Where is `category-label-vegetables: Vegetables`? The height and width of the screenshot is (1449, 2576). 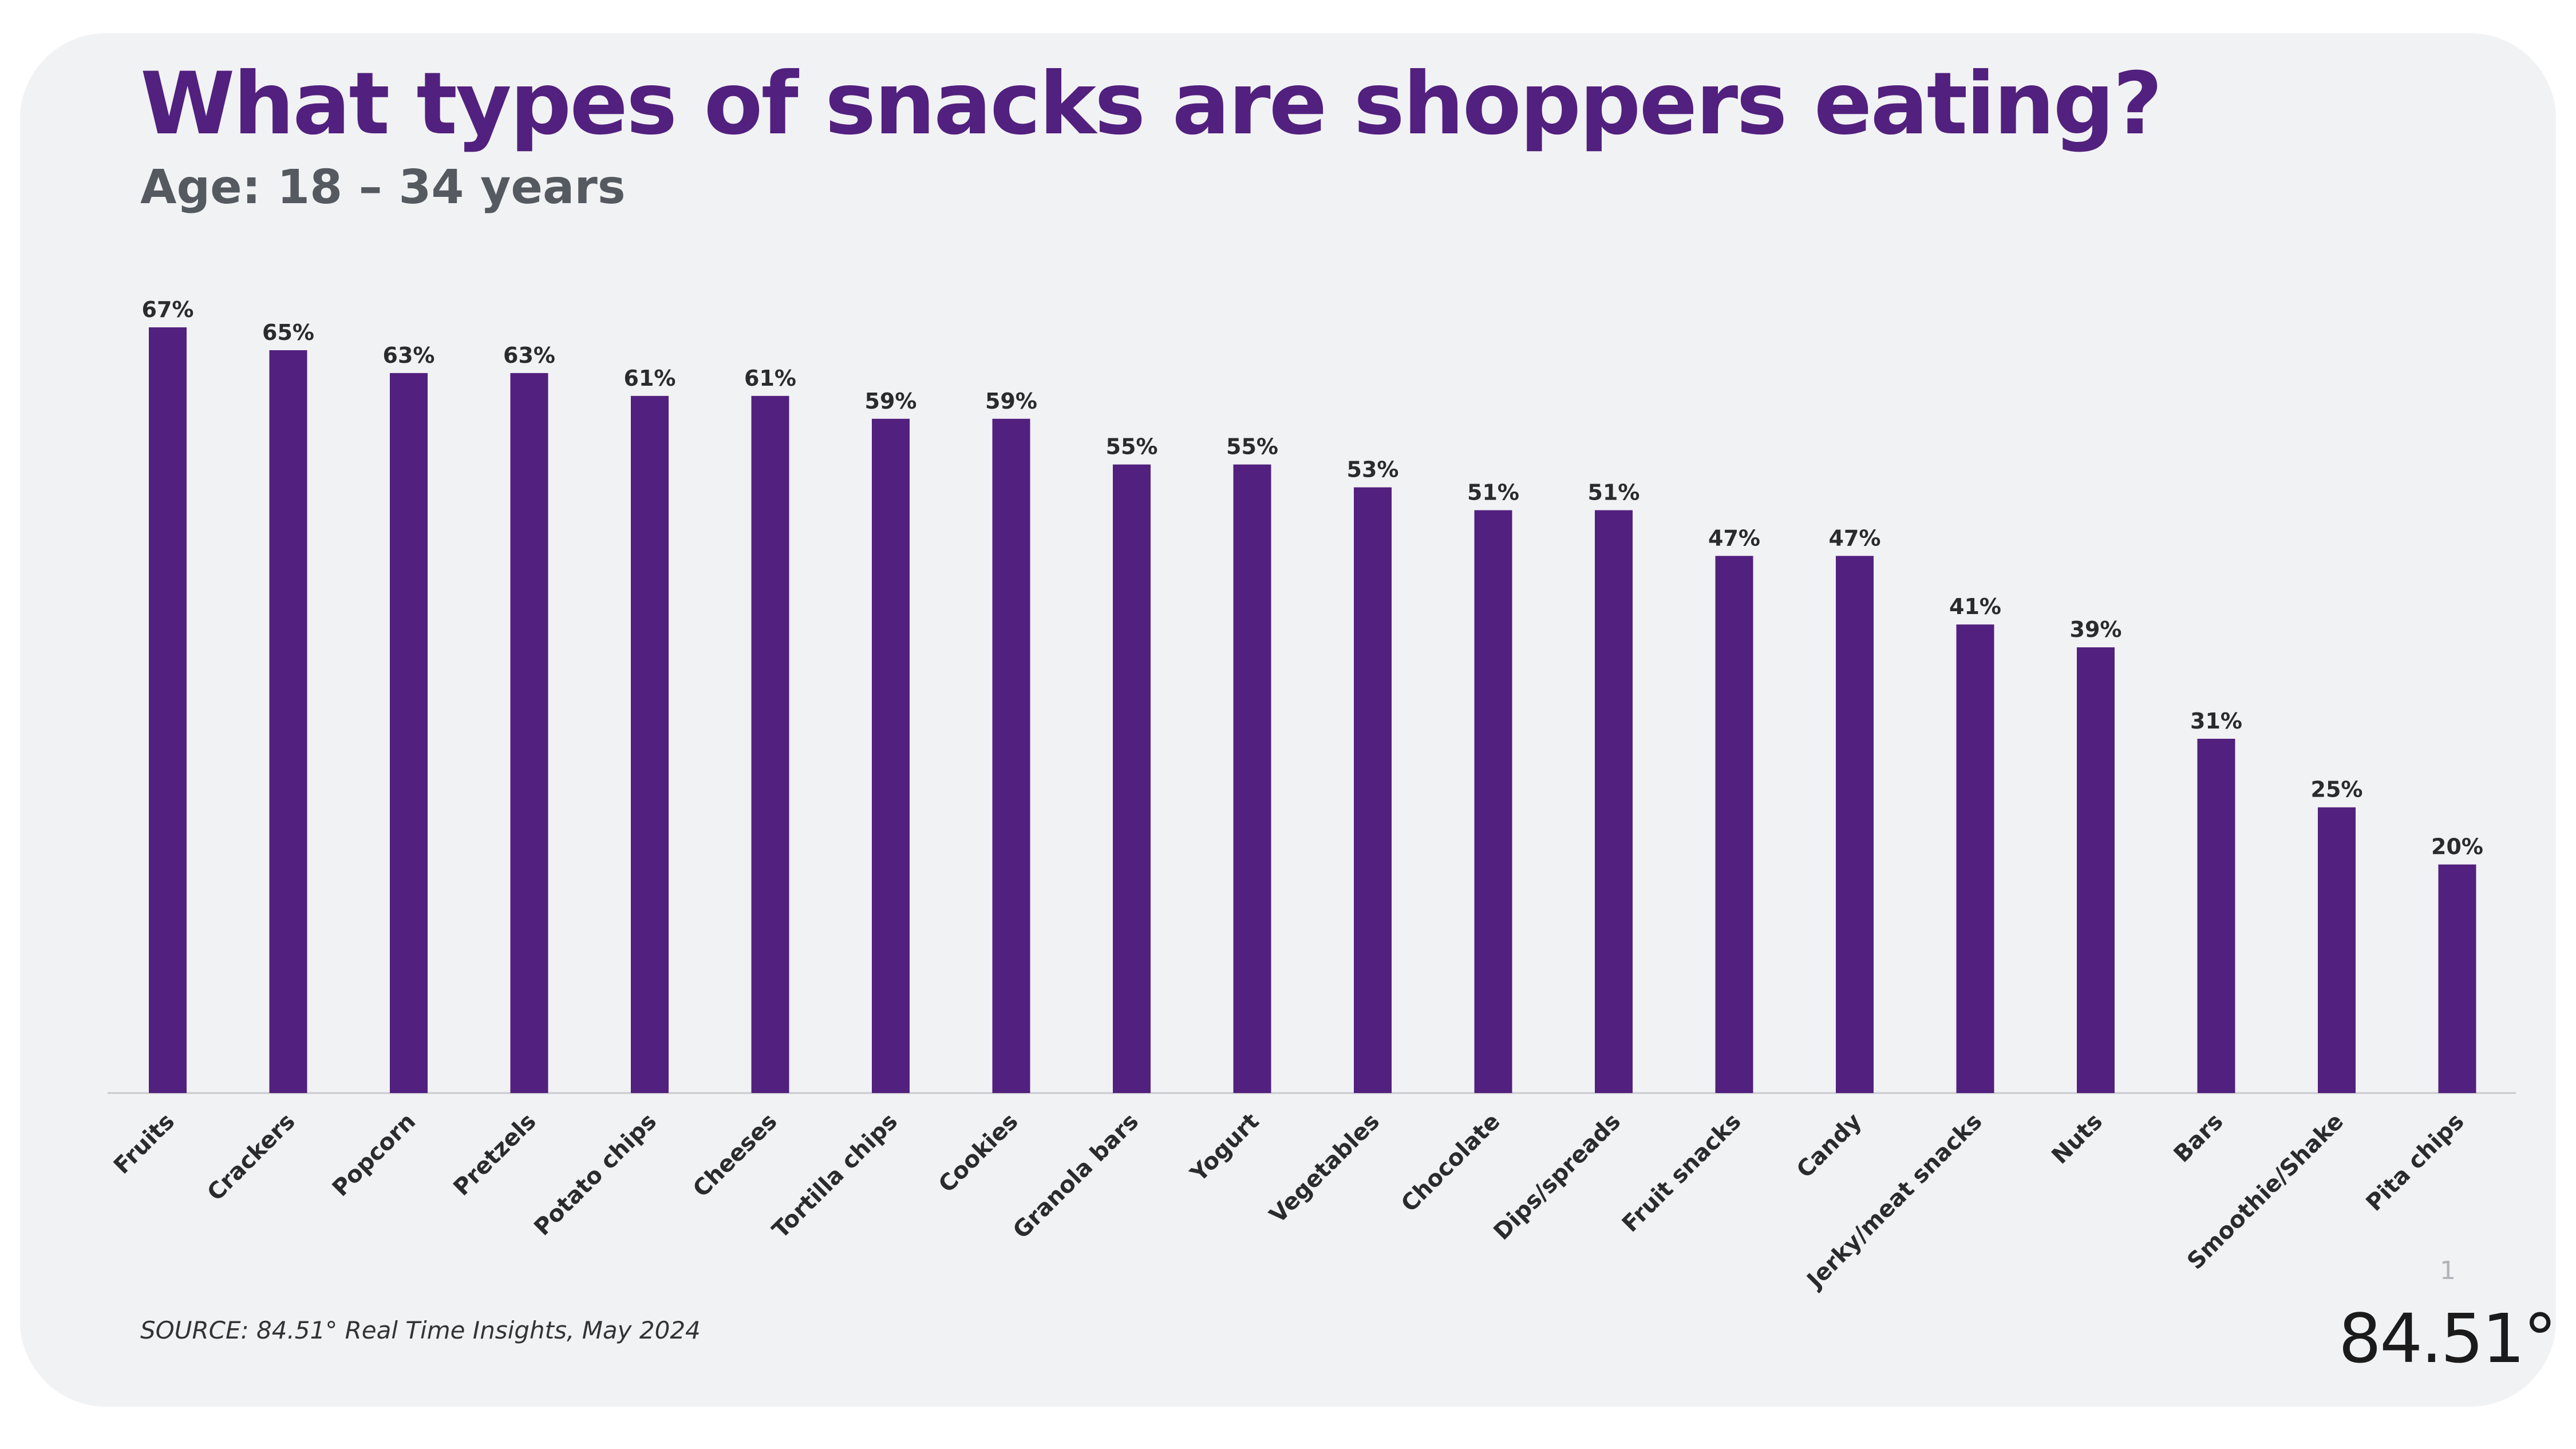 category-label-vegetables: Vegetables is located at coordinates (1325, 1168).